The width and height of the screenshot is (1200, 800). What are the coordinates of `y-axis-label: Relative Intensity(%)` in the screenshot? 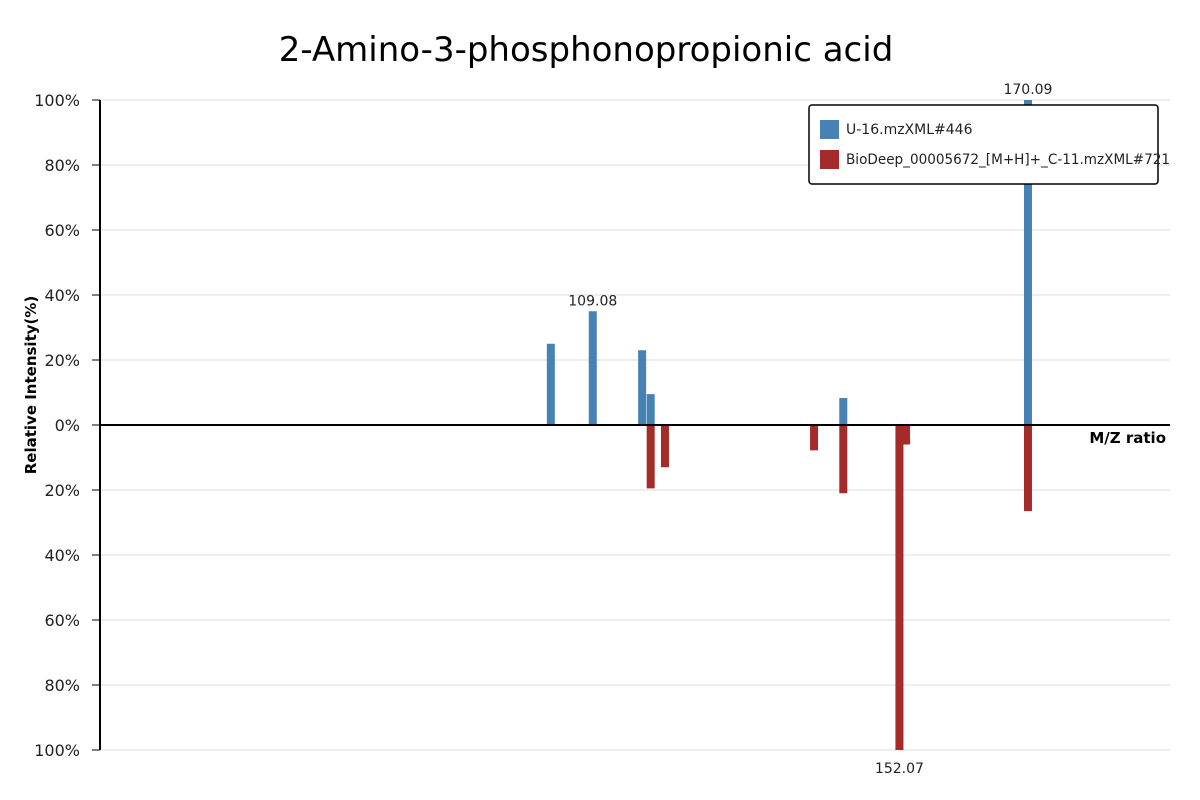 It's located at (31, 385).